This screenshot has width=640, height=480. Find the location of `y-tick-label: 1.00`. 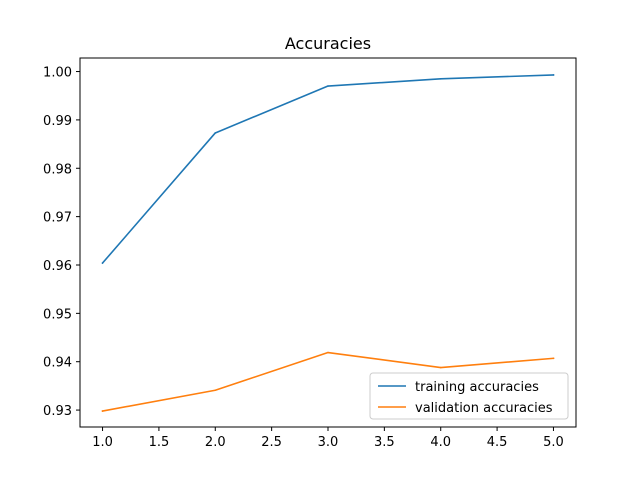

y-tick-label: 1.00 is located at coordinates (57, 73).